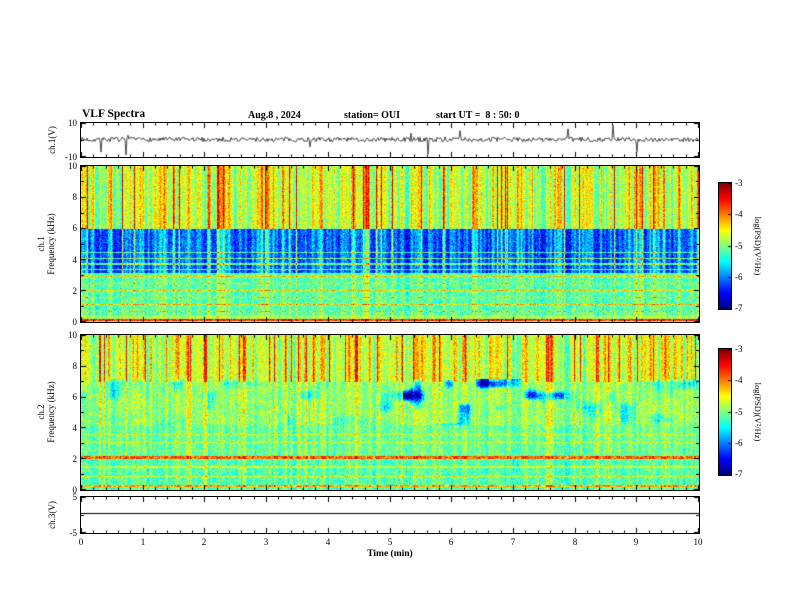 The height and width of the screenshot is (612, 792). What do you see at coordinates (75, 291) in the screenshot?
I see `spec1-ytick-2: 2` at bounding box center [75, 291].